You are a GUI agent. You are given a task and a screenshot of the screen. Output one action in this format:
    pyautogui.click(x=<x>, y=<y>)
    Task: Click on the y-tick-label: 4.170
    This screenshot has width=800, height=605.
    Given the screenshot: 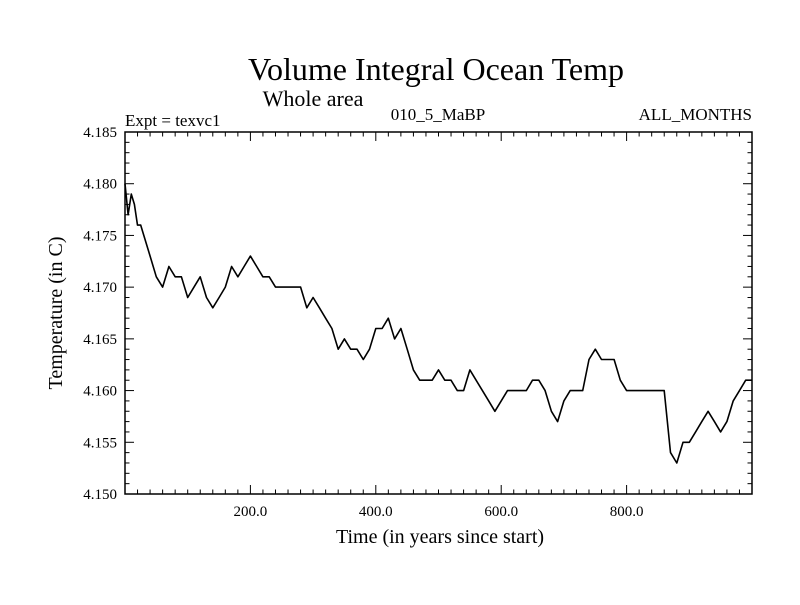 What is the action you would take?
    pyautogui.click(x=100, y=288)
    